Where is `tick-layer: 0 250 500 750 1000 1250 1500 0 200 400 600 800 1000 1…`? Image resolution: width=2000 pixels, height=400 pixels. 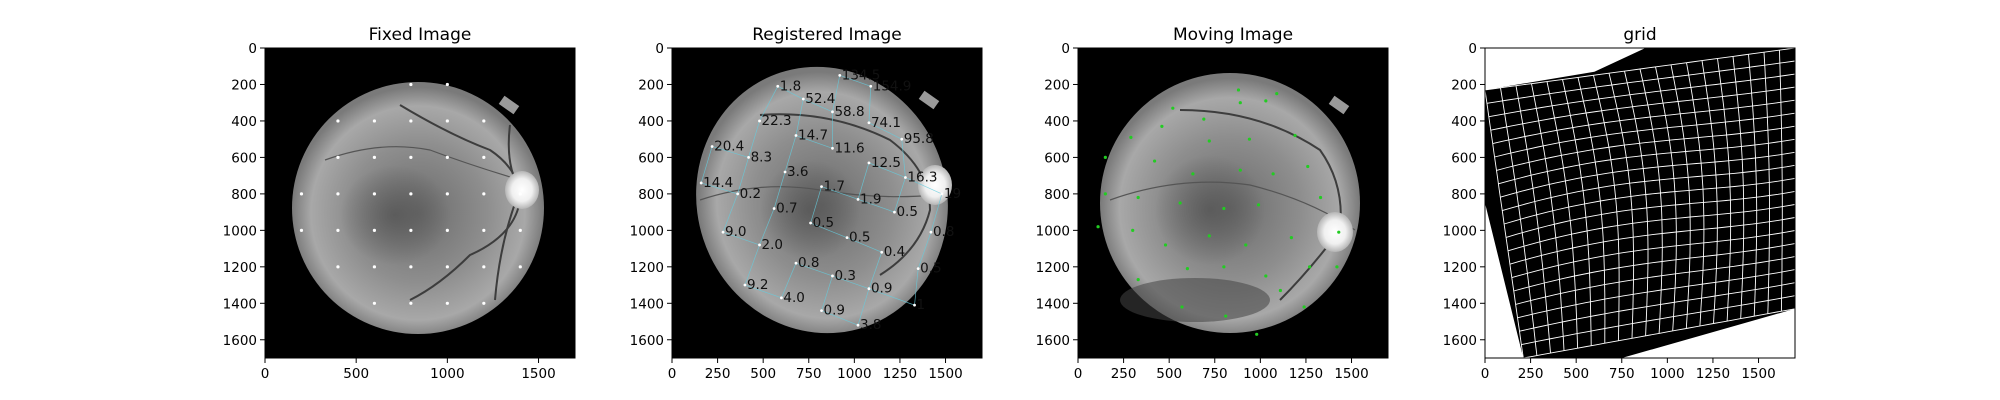 tick-layer: 0 250 500 750 1000 1250 1500 0 200 400 600 800 1000 1… is located at coordinates (796, 211).